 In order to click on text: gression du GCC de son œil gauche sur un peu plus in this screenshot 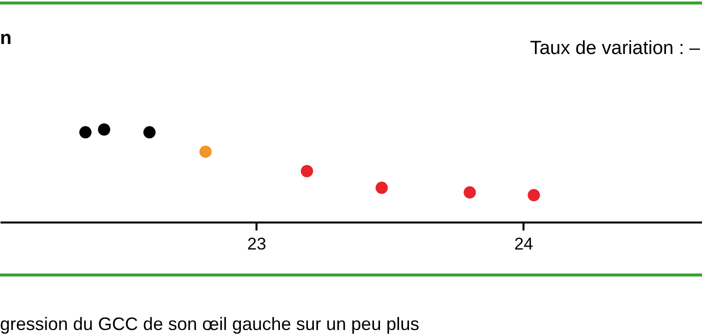, I will do `click(210, 324)`.